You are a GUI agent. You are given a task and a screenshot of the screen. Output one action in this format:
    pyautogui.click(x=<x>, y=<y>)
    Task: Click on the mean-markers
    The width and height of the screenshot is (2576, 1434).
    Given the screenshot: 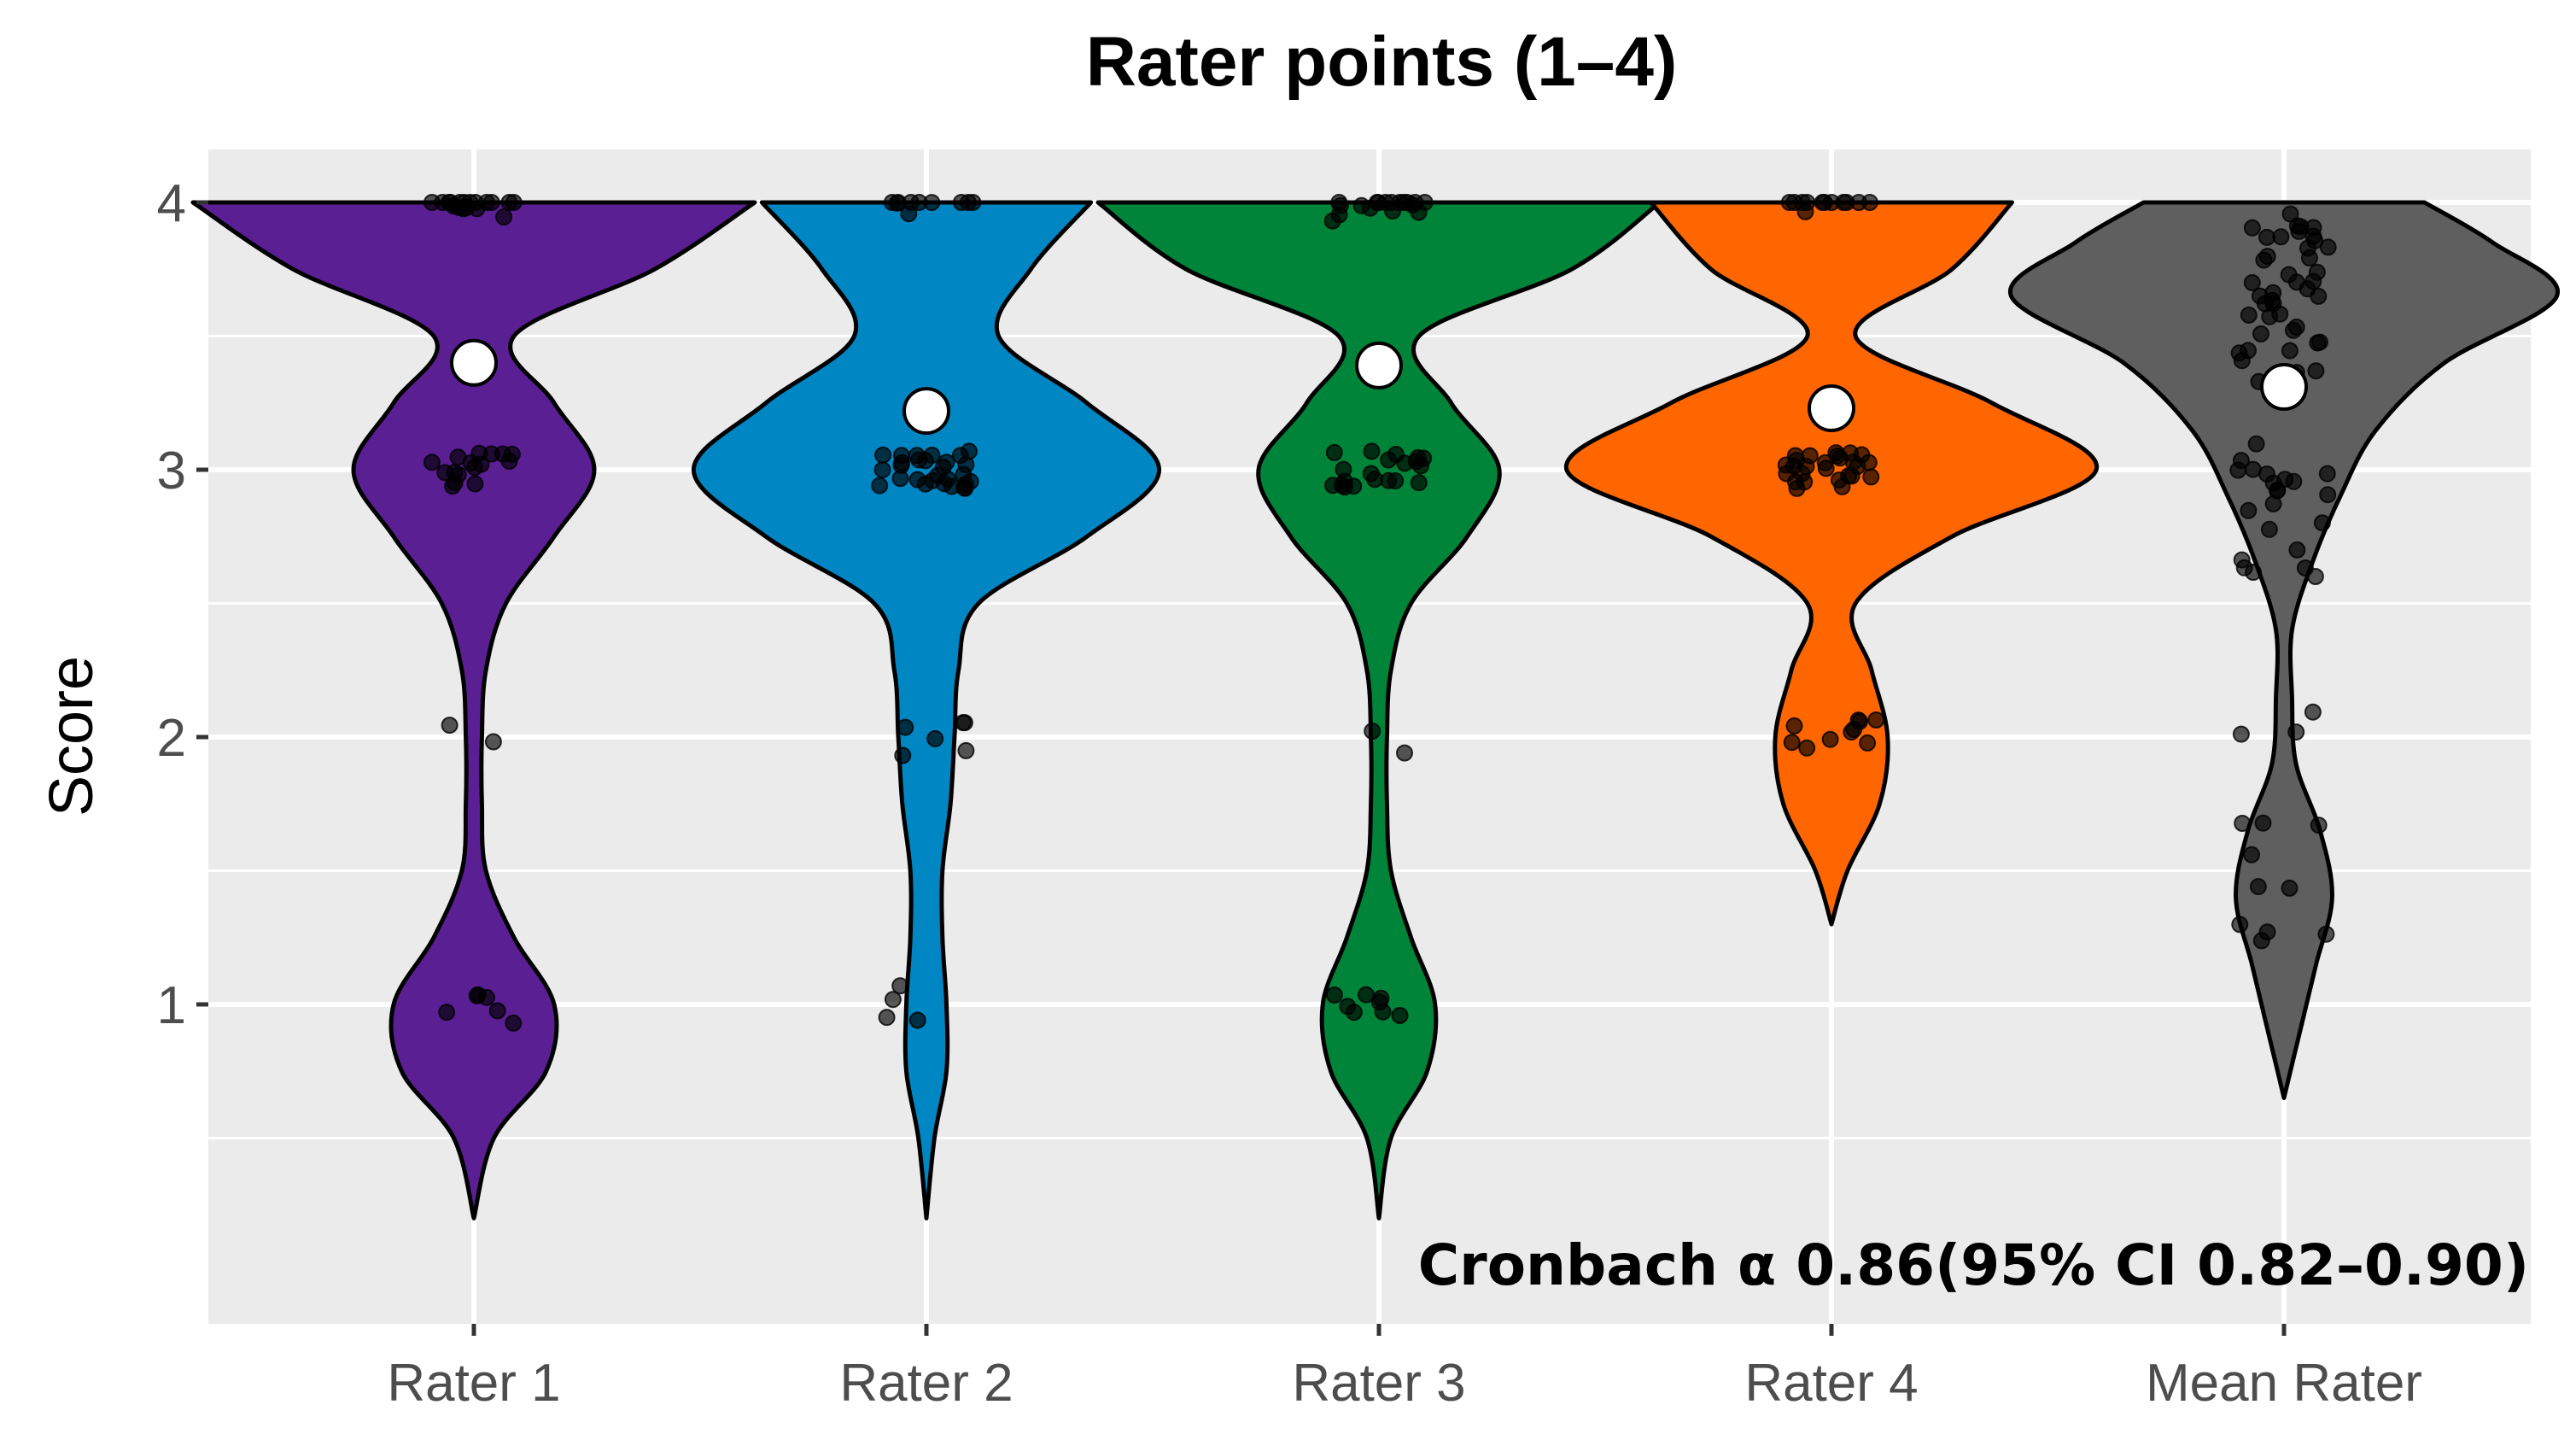 What is the action you would take?
    pyautogui.click(x=1379, y=387)
    